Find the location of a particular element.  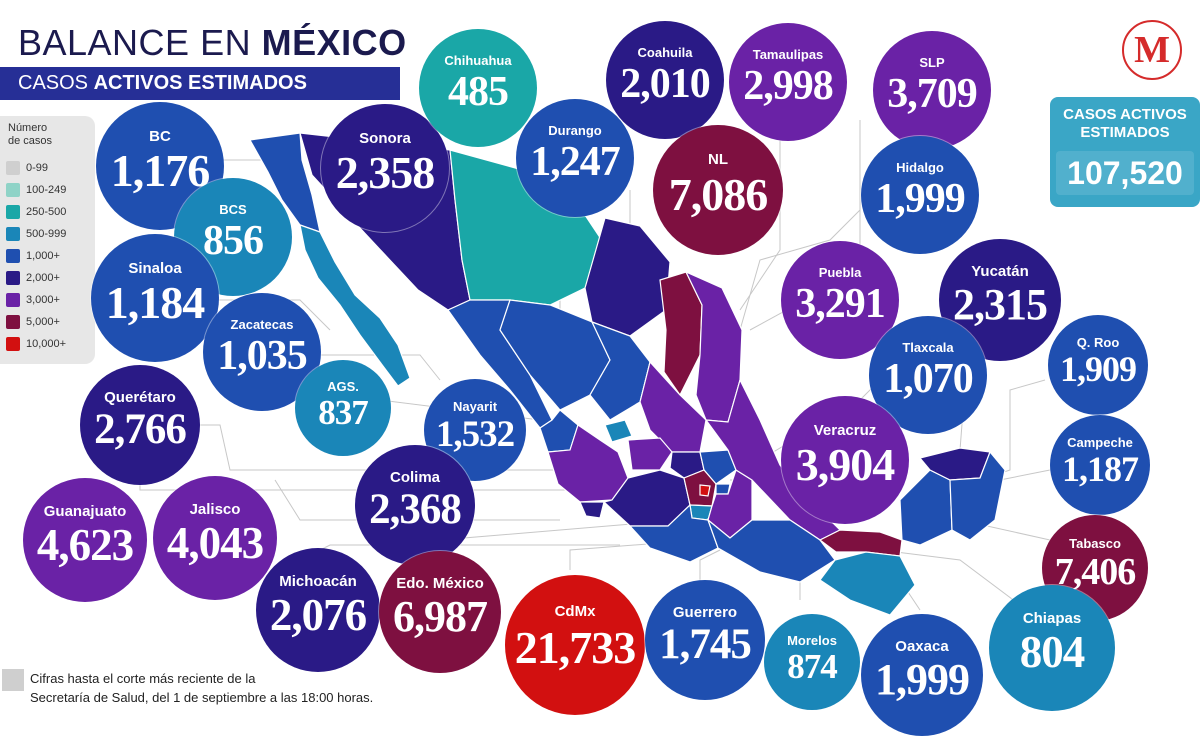

state-value: 2,315 is located at coordinates (1000, 304).